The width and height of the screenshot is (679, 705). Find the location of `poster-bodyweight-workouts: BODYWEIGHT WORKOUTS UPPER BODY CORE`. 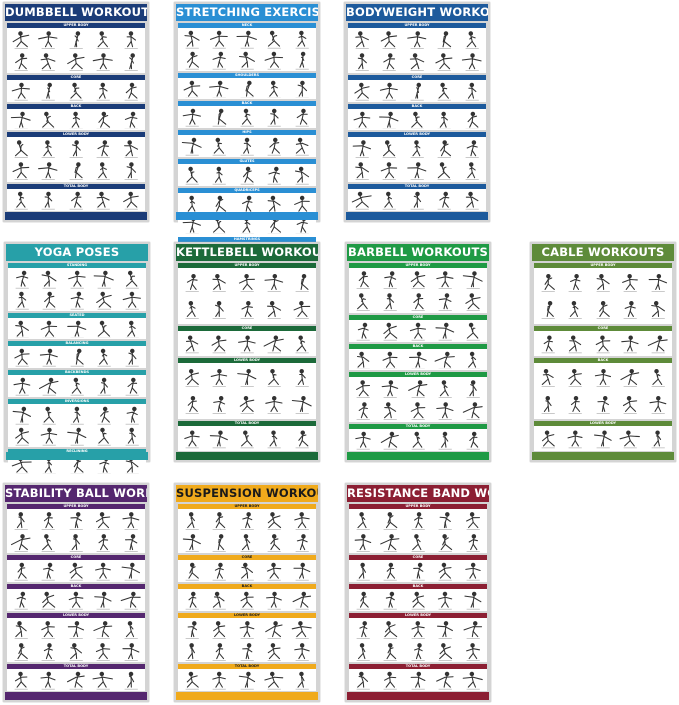

poster-bodyweight-workouts: BODYWEIGHT WORKOUTS UPPER BODY CORE is located at coordinates (417, 112).